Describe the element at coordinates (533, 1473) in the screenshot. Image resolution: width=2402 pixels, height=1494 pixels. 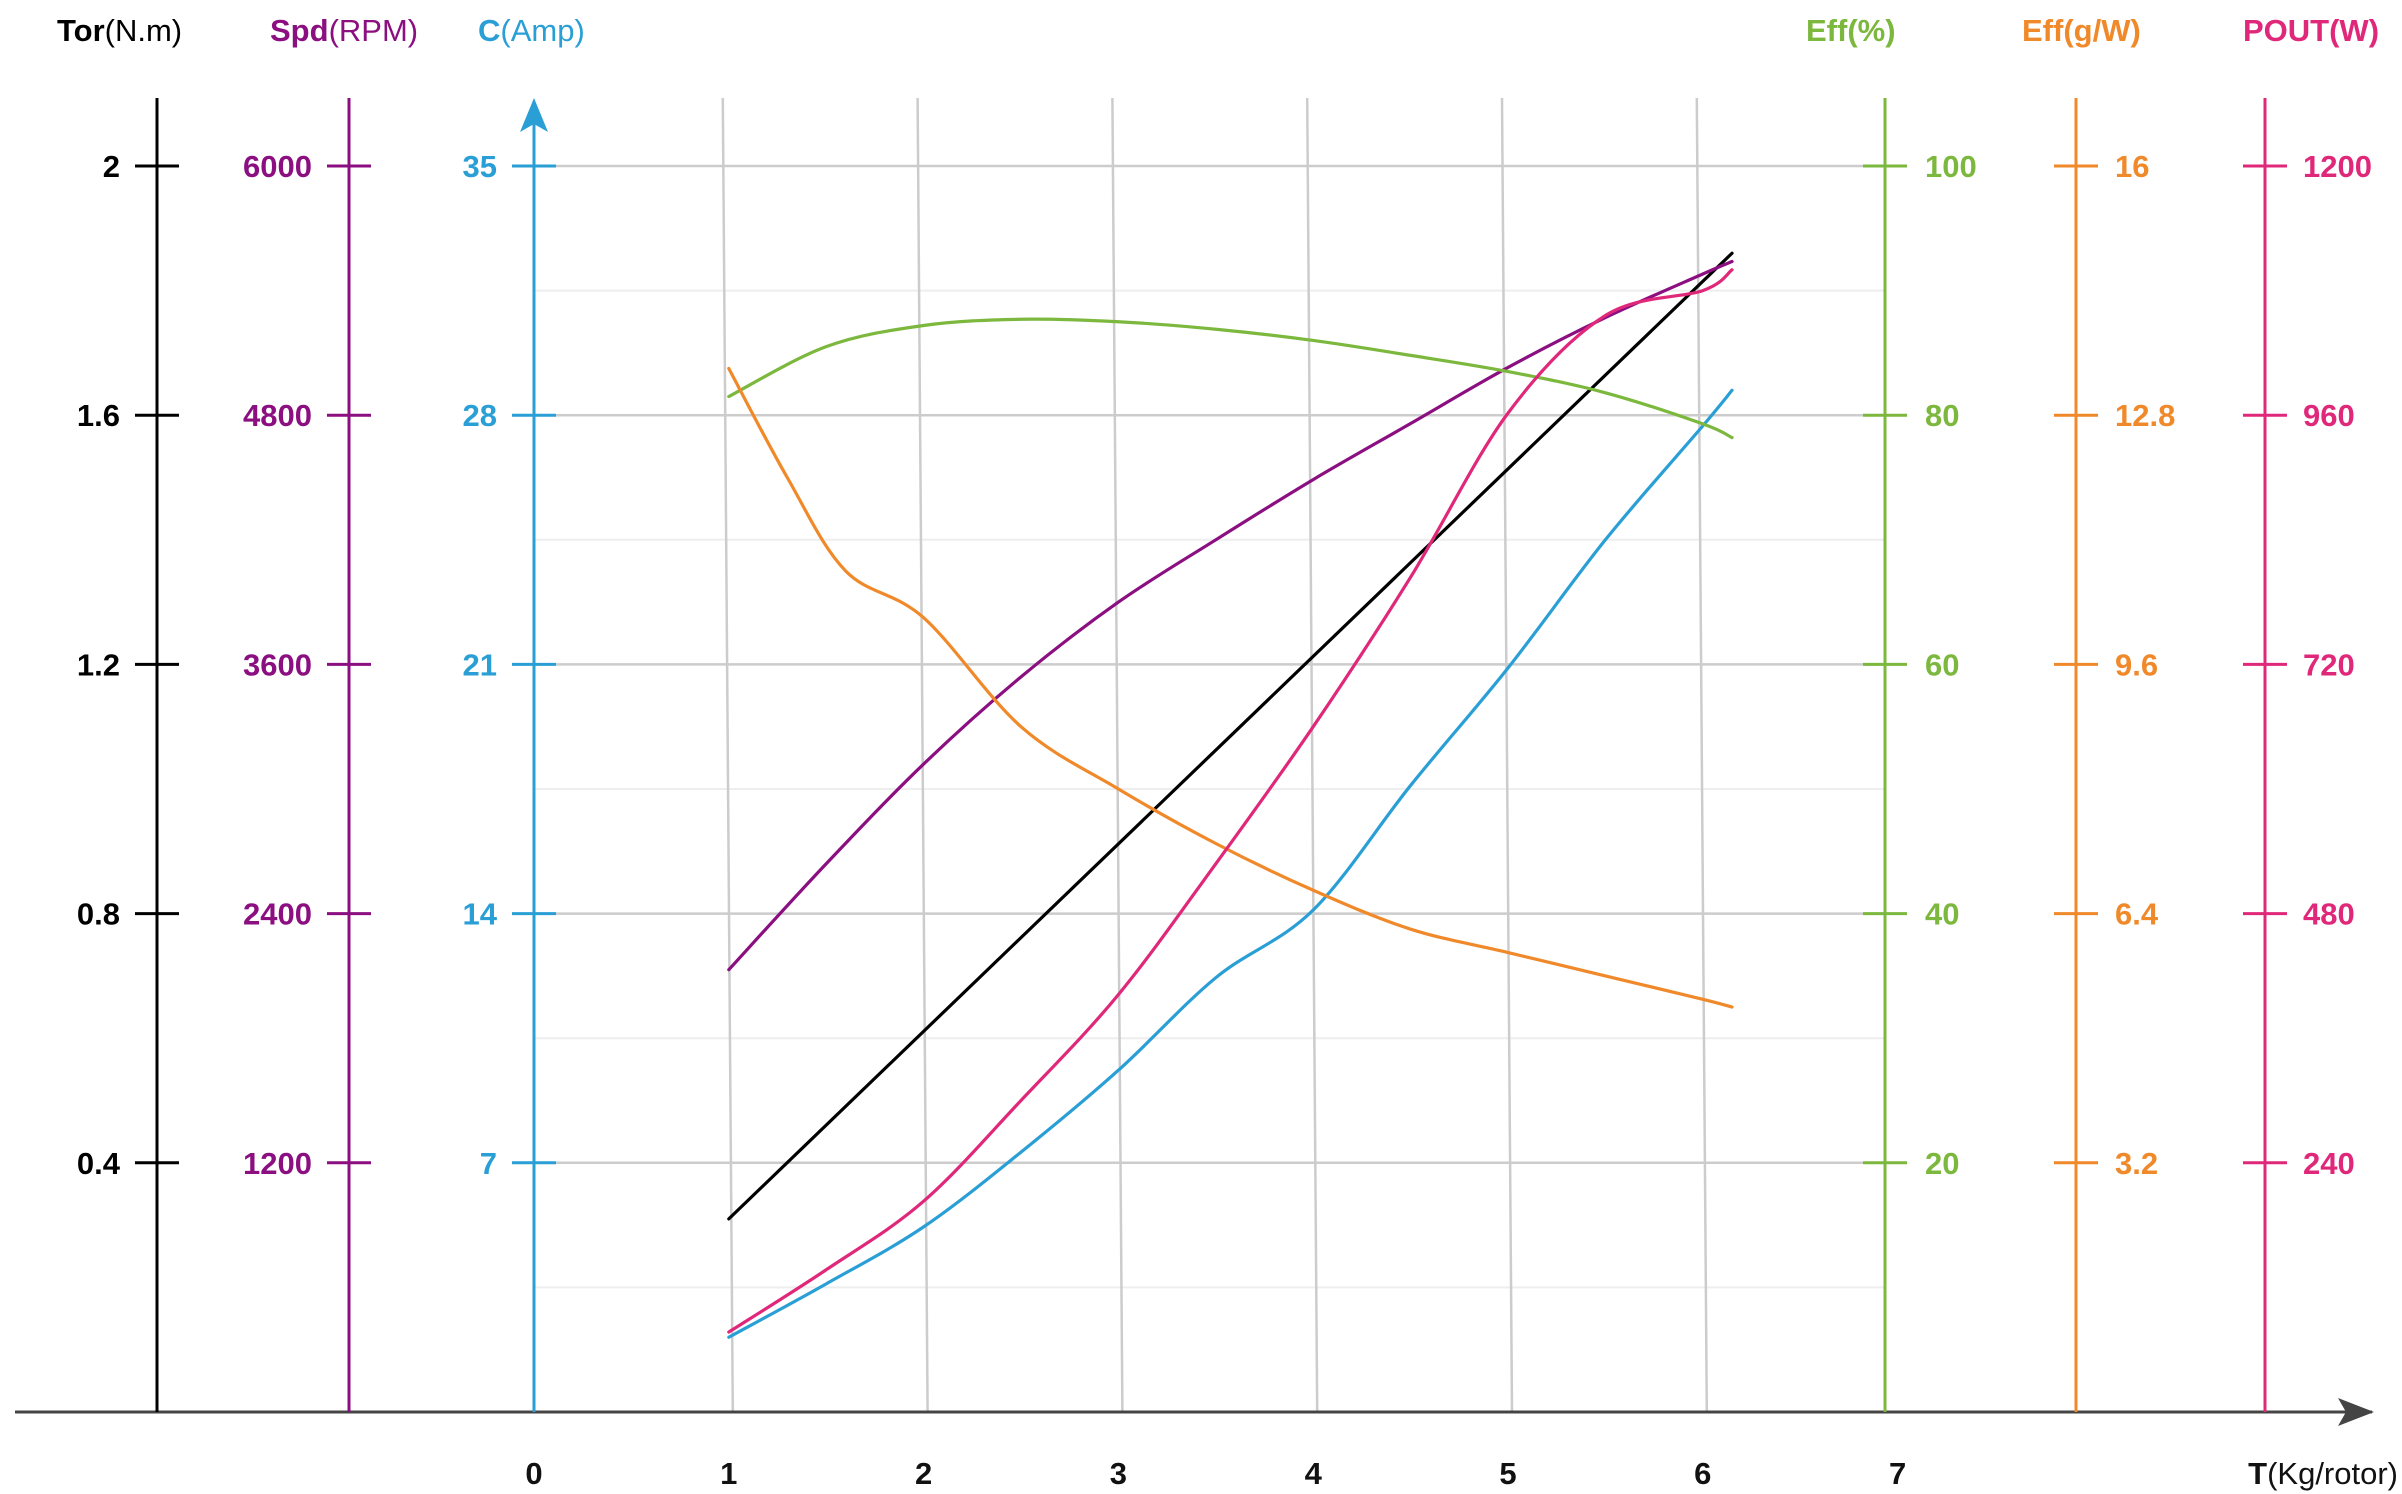
I see `x-tick-label: 0` at that location.